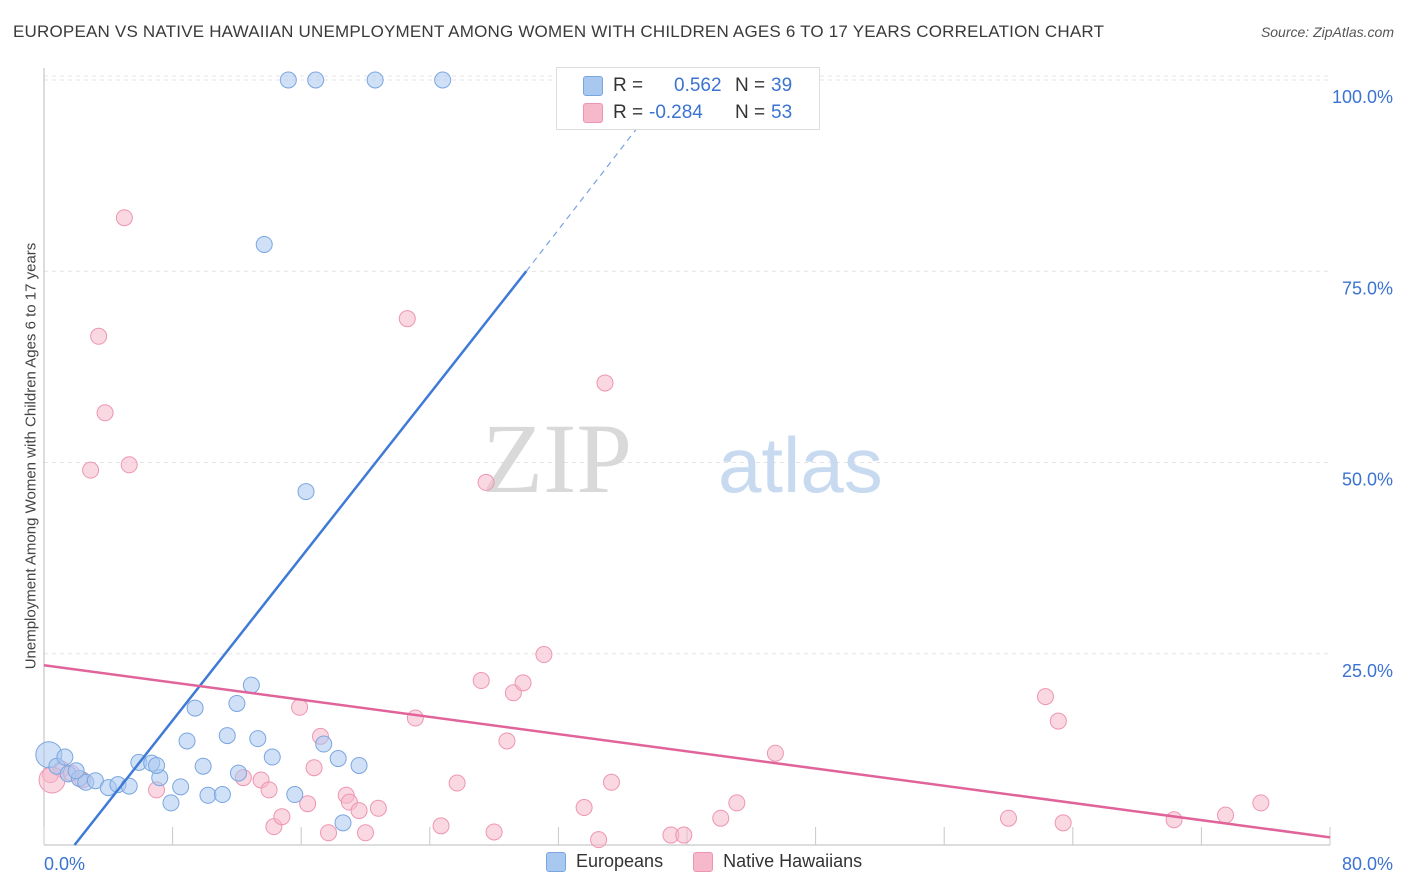 This screenshot has height=892, width=1406. What do you see at coordinates (800, 465) in the screenshot?
I see `watermark-atlas: atlas` at bounding box center [800, 465].